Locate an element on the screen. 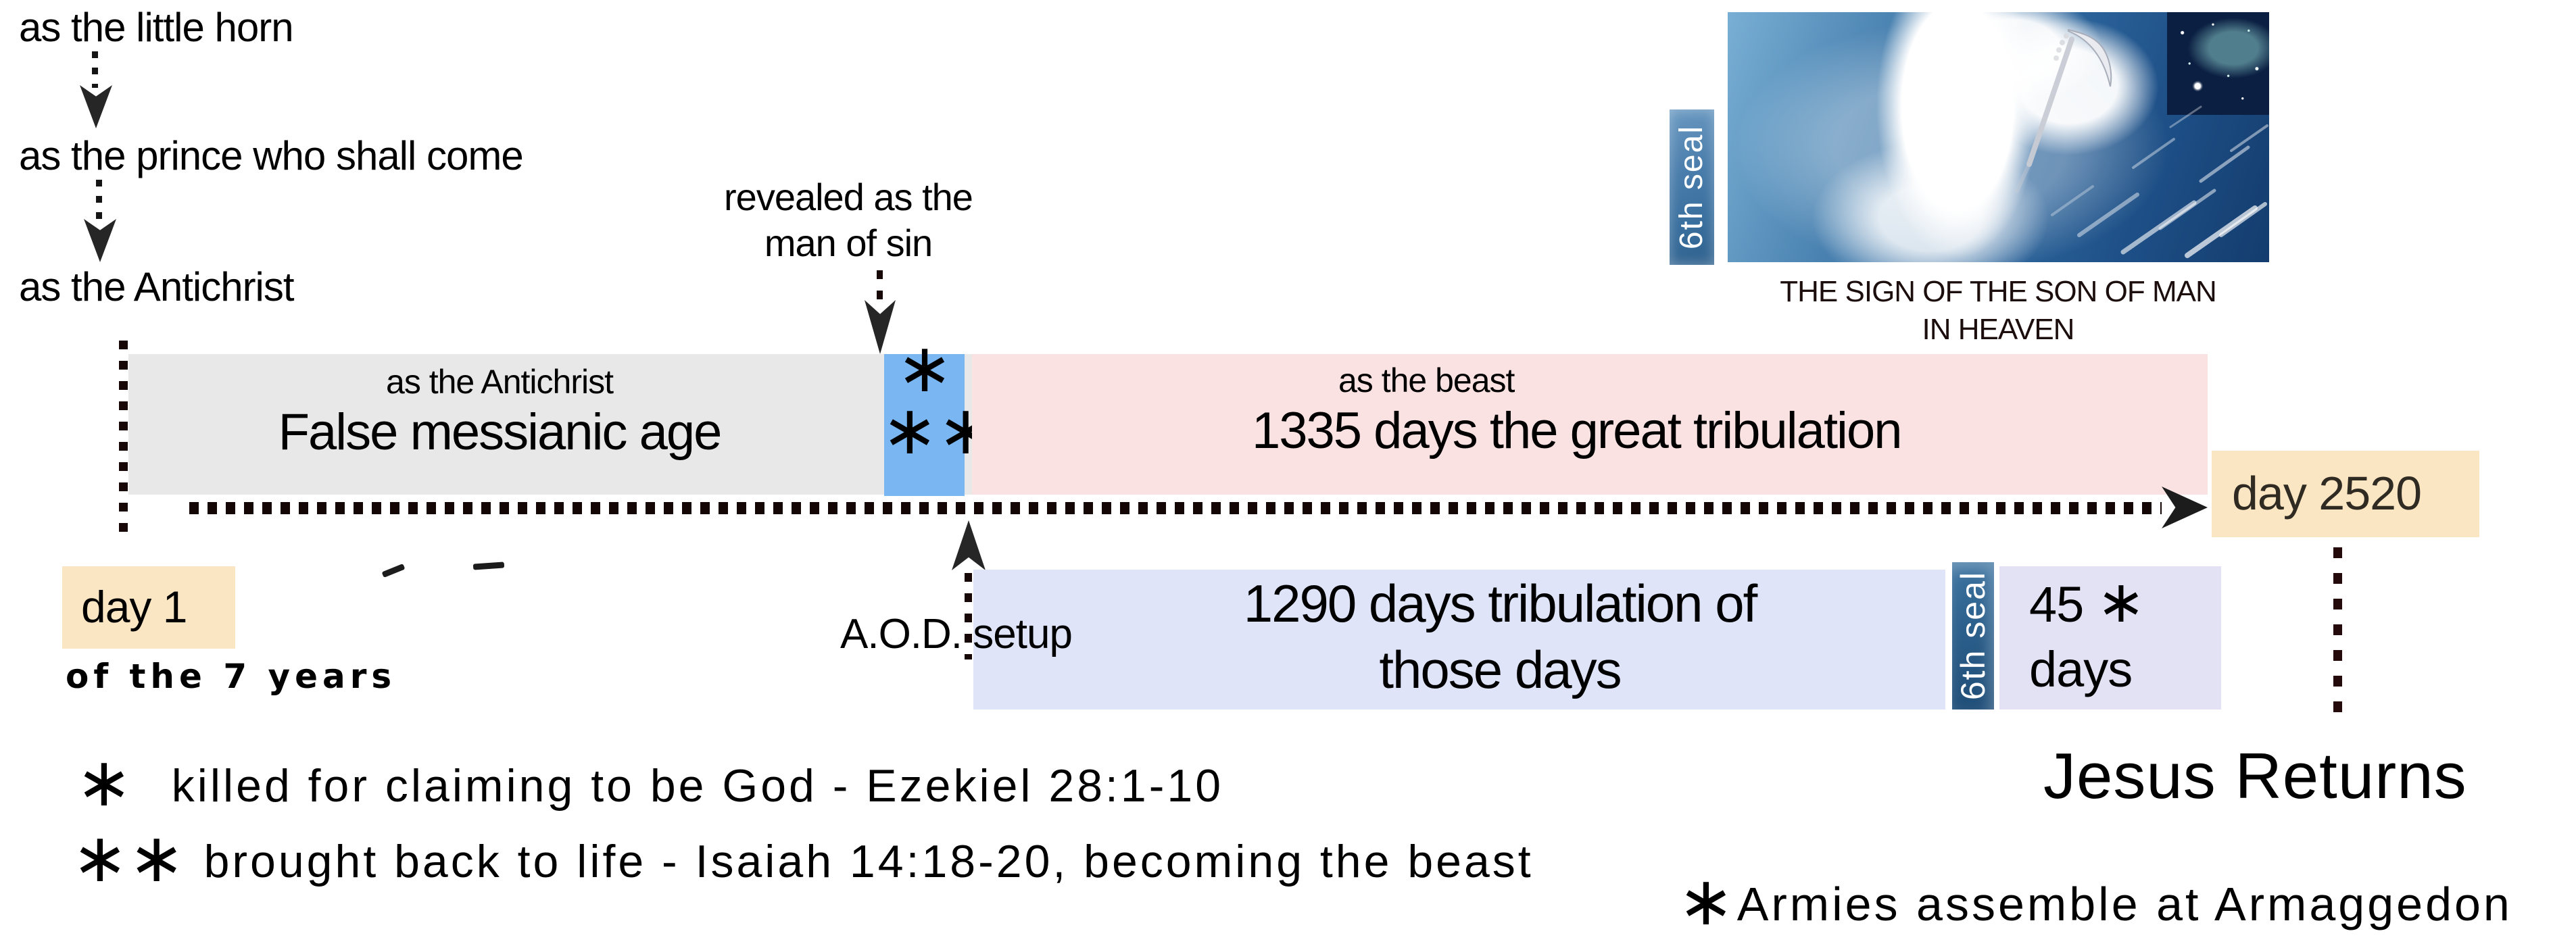 This screenshot has height=946, width=2576. days-45-asterisk: ∗ is located at coordinates (2120, 602).